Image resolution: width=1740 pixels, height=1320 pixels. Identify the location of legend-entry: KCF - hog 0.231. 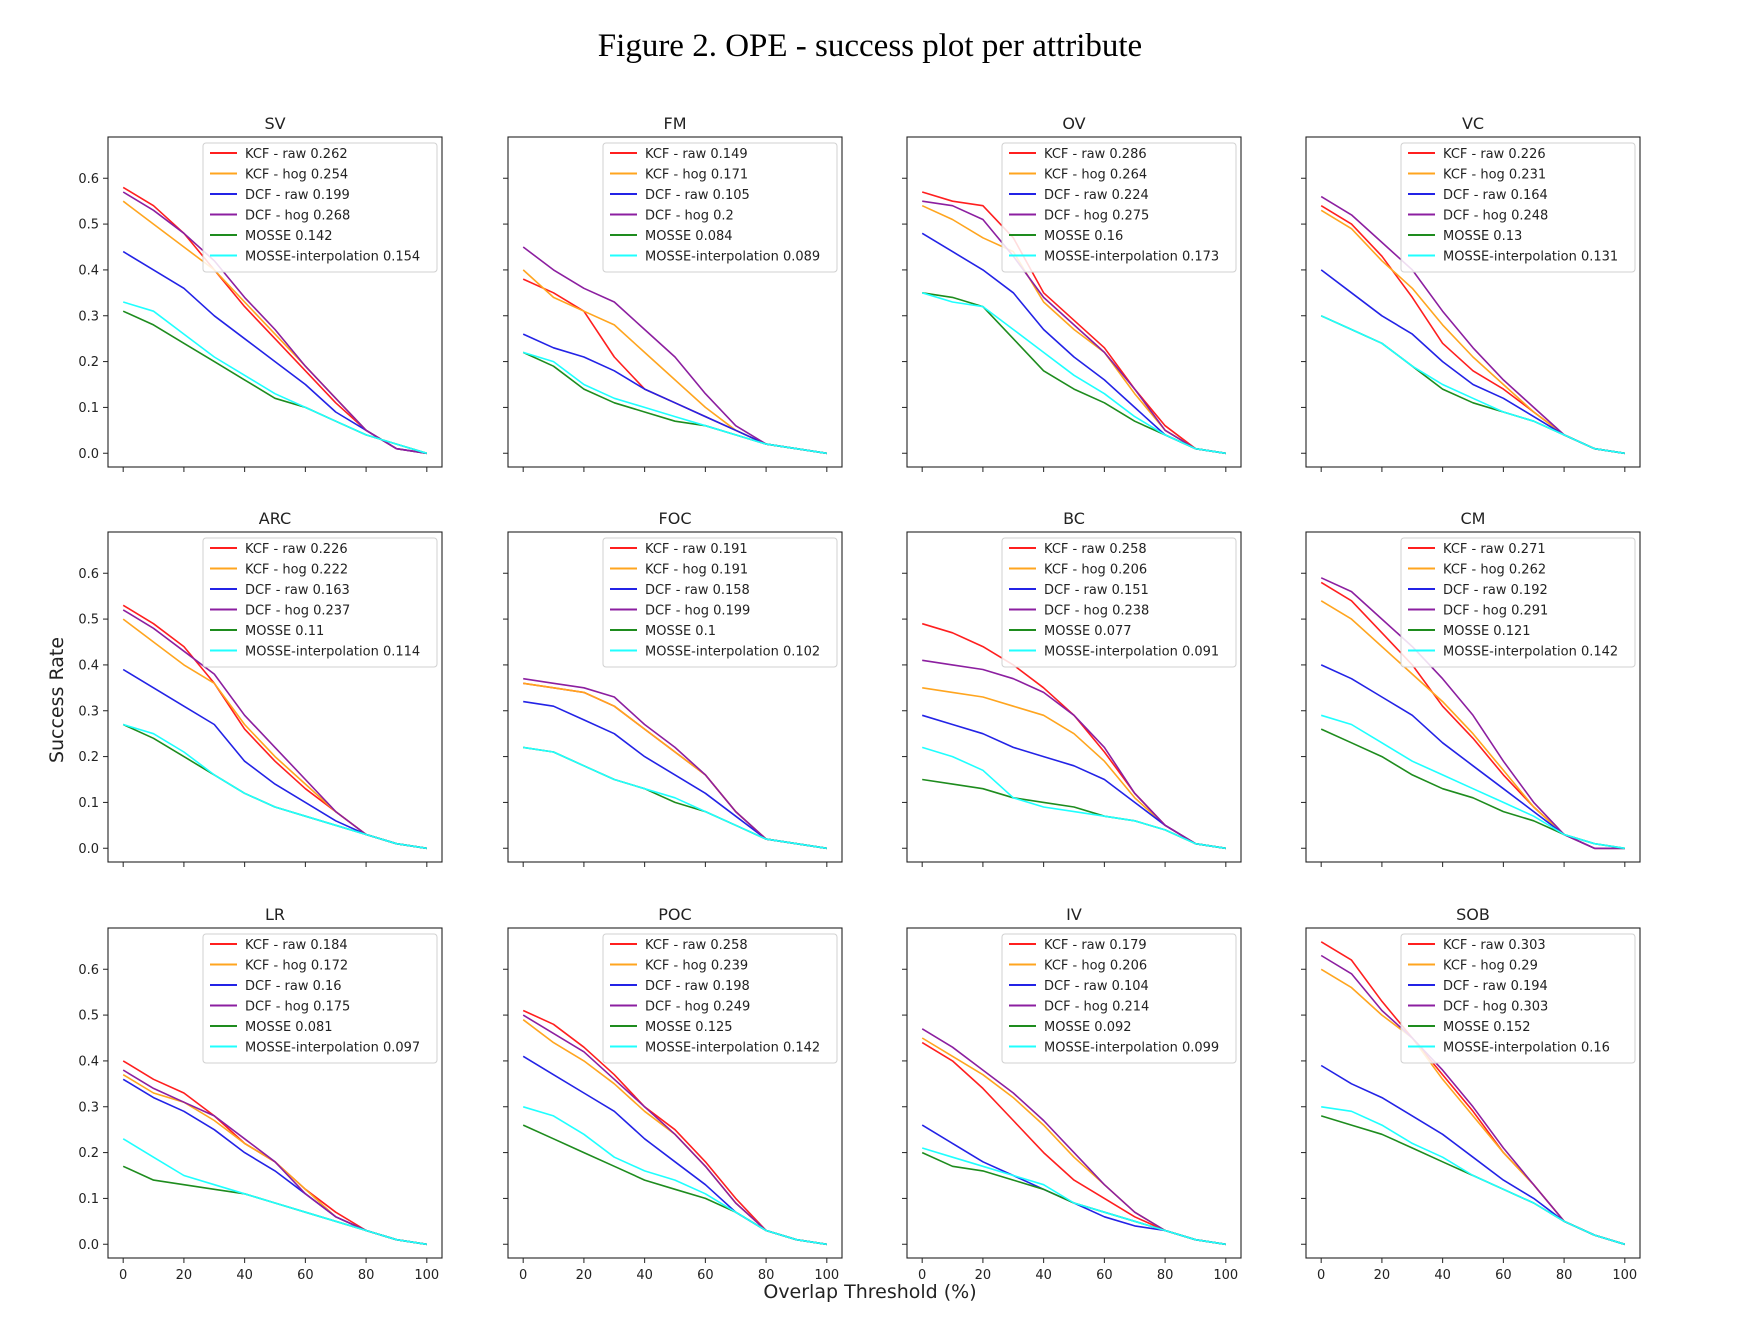
(1494, 175).